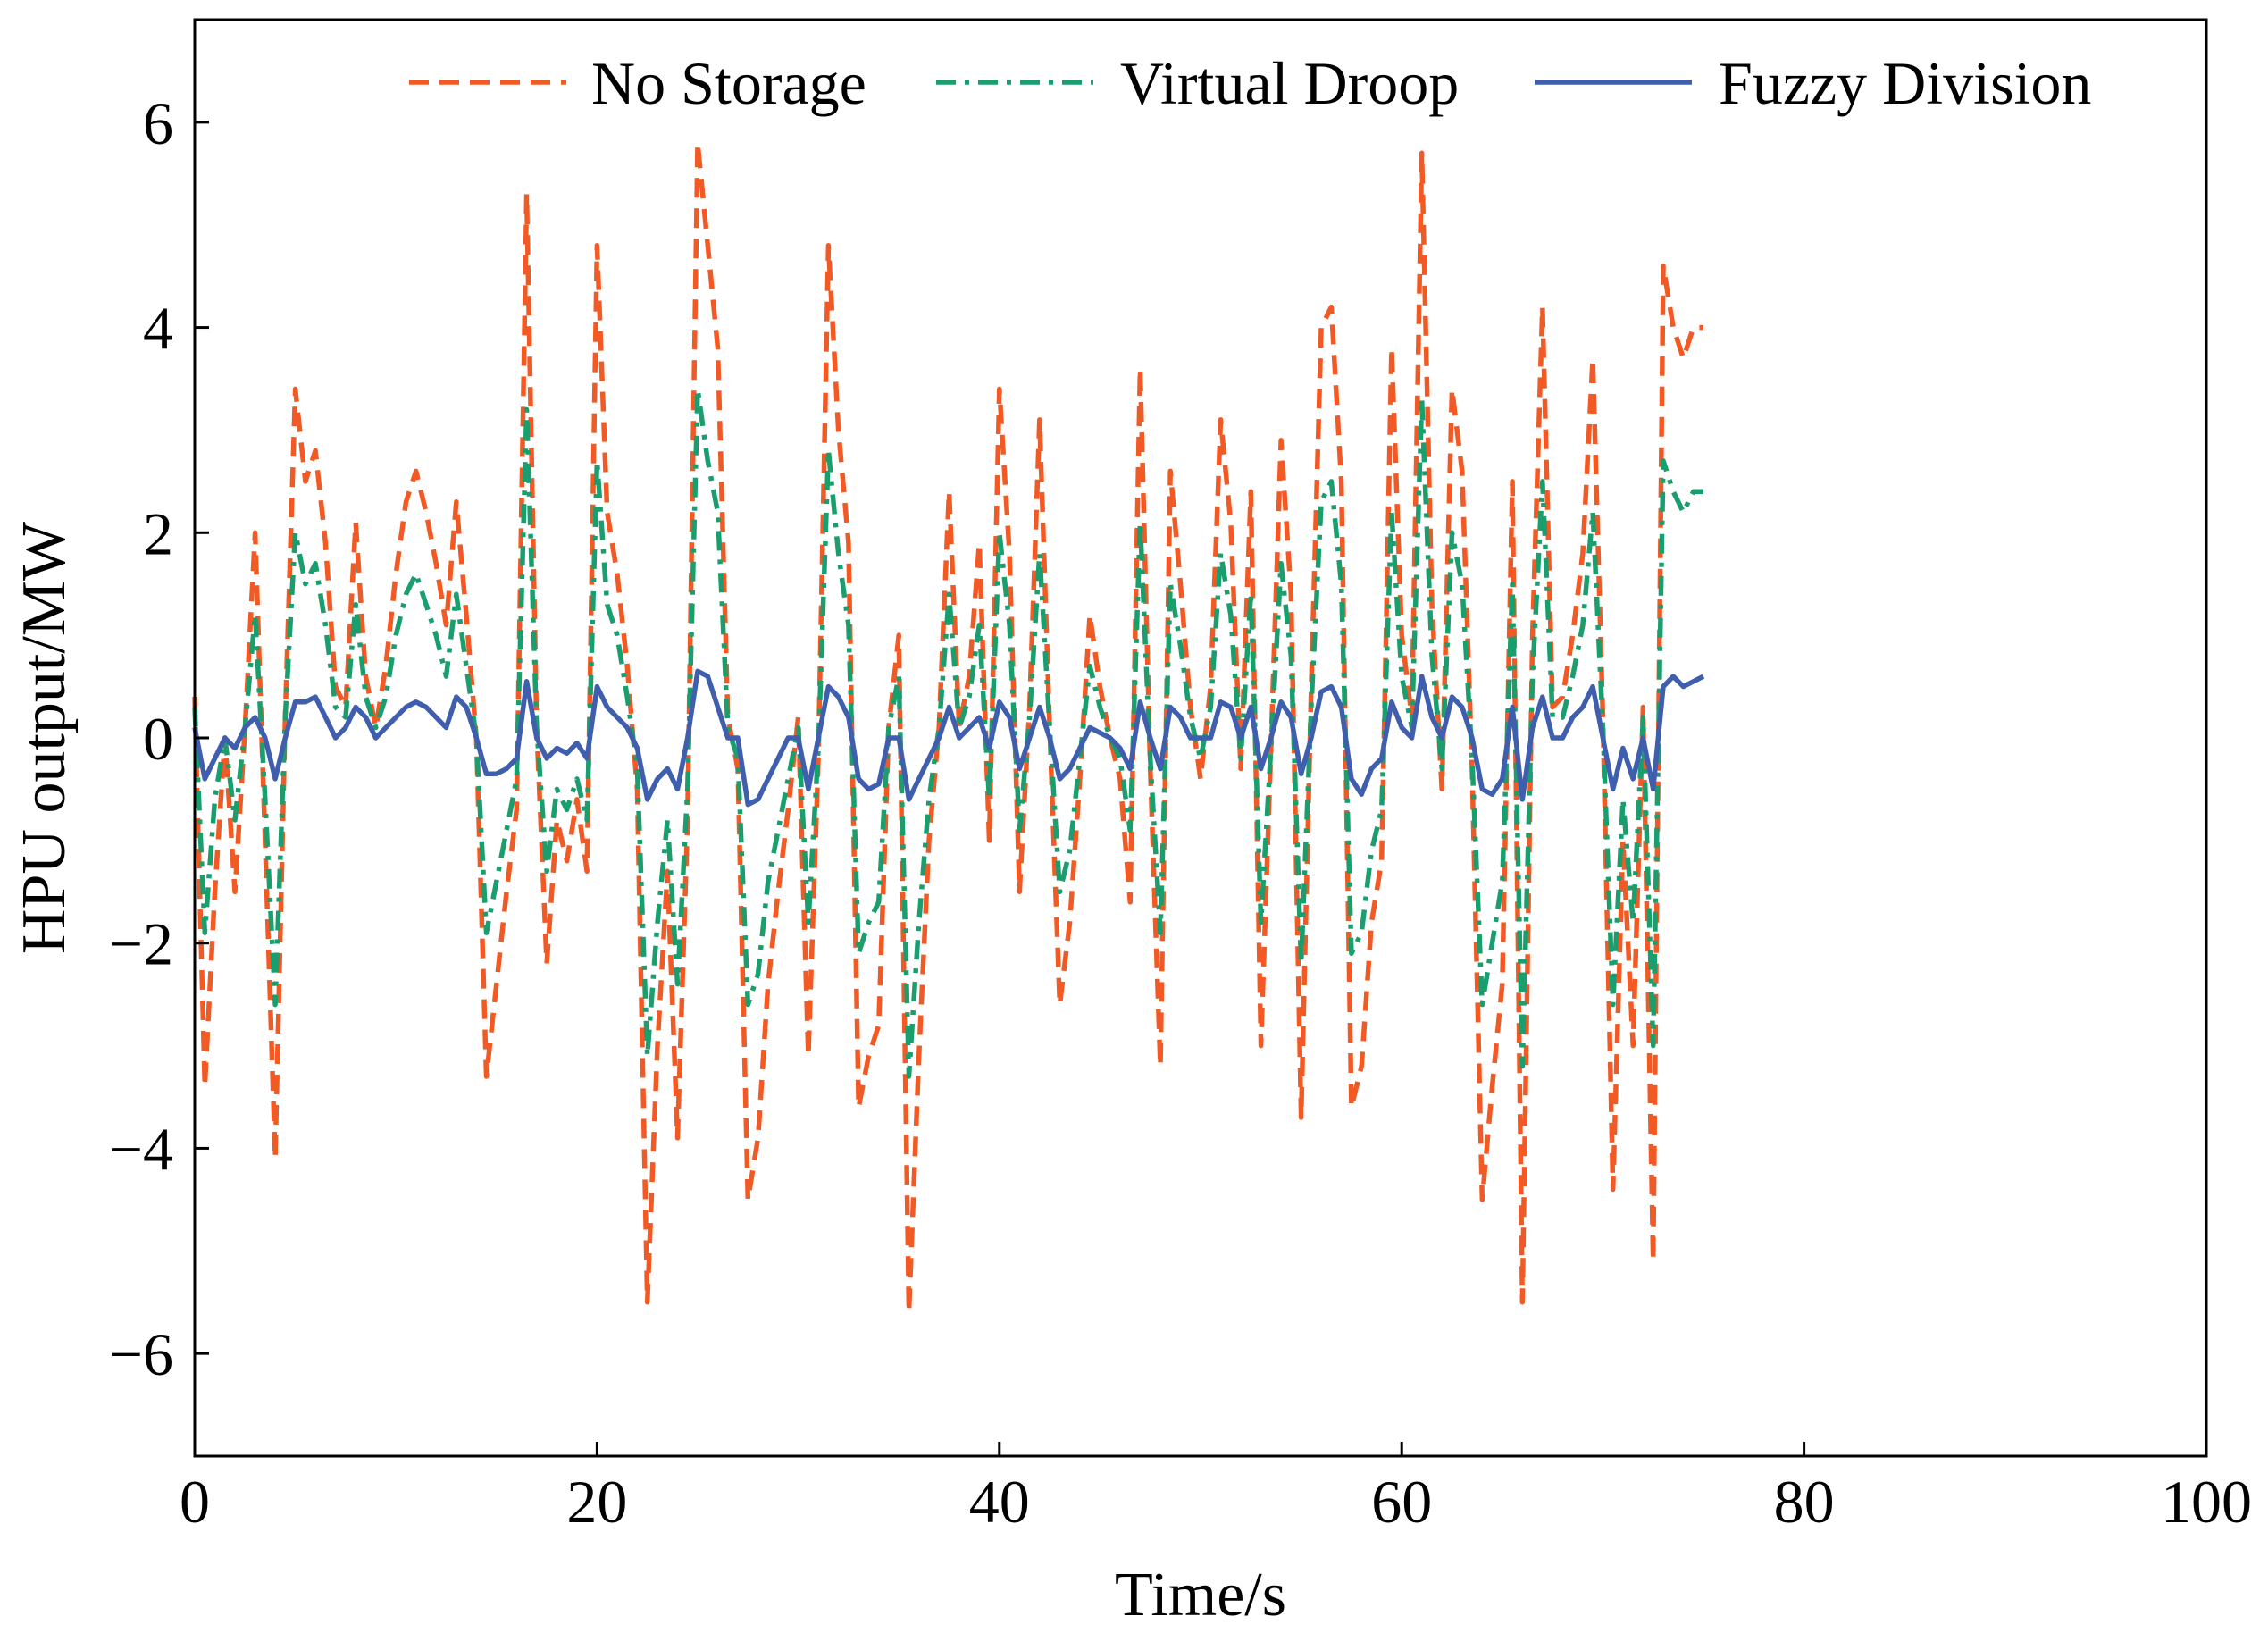 This screenshot has width=2268, height=1633. I want to click on y-axis: −6 −4 −2 0 2 4 6, so click(159, 738).